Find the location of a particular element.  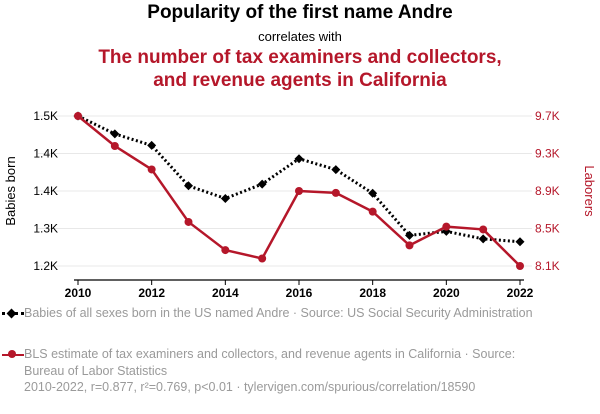

chart-title: Popularity of the first name Andre is located at coordinates (300, 12).